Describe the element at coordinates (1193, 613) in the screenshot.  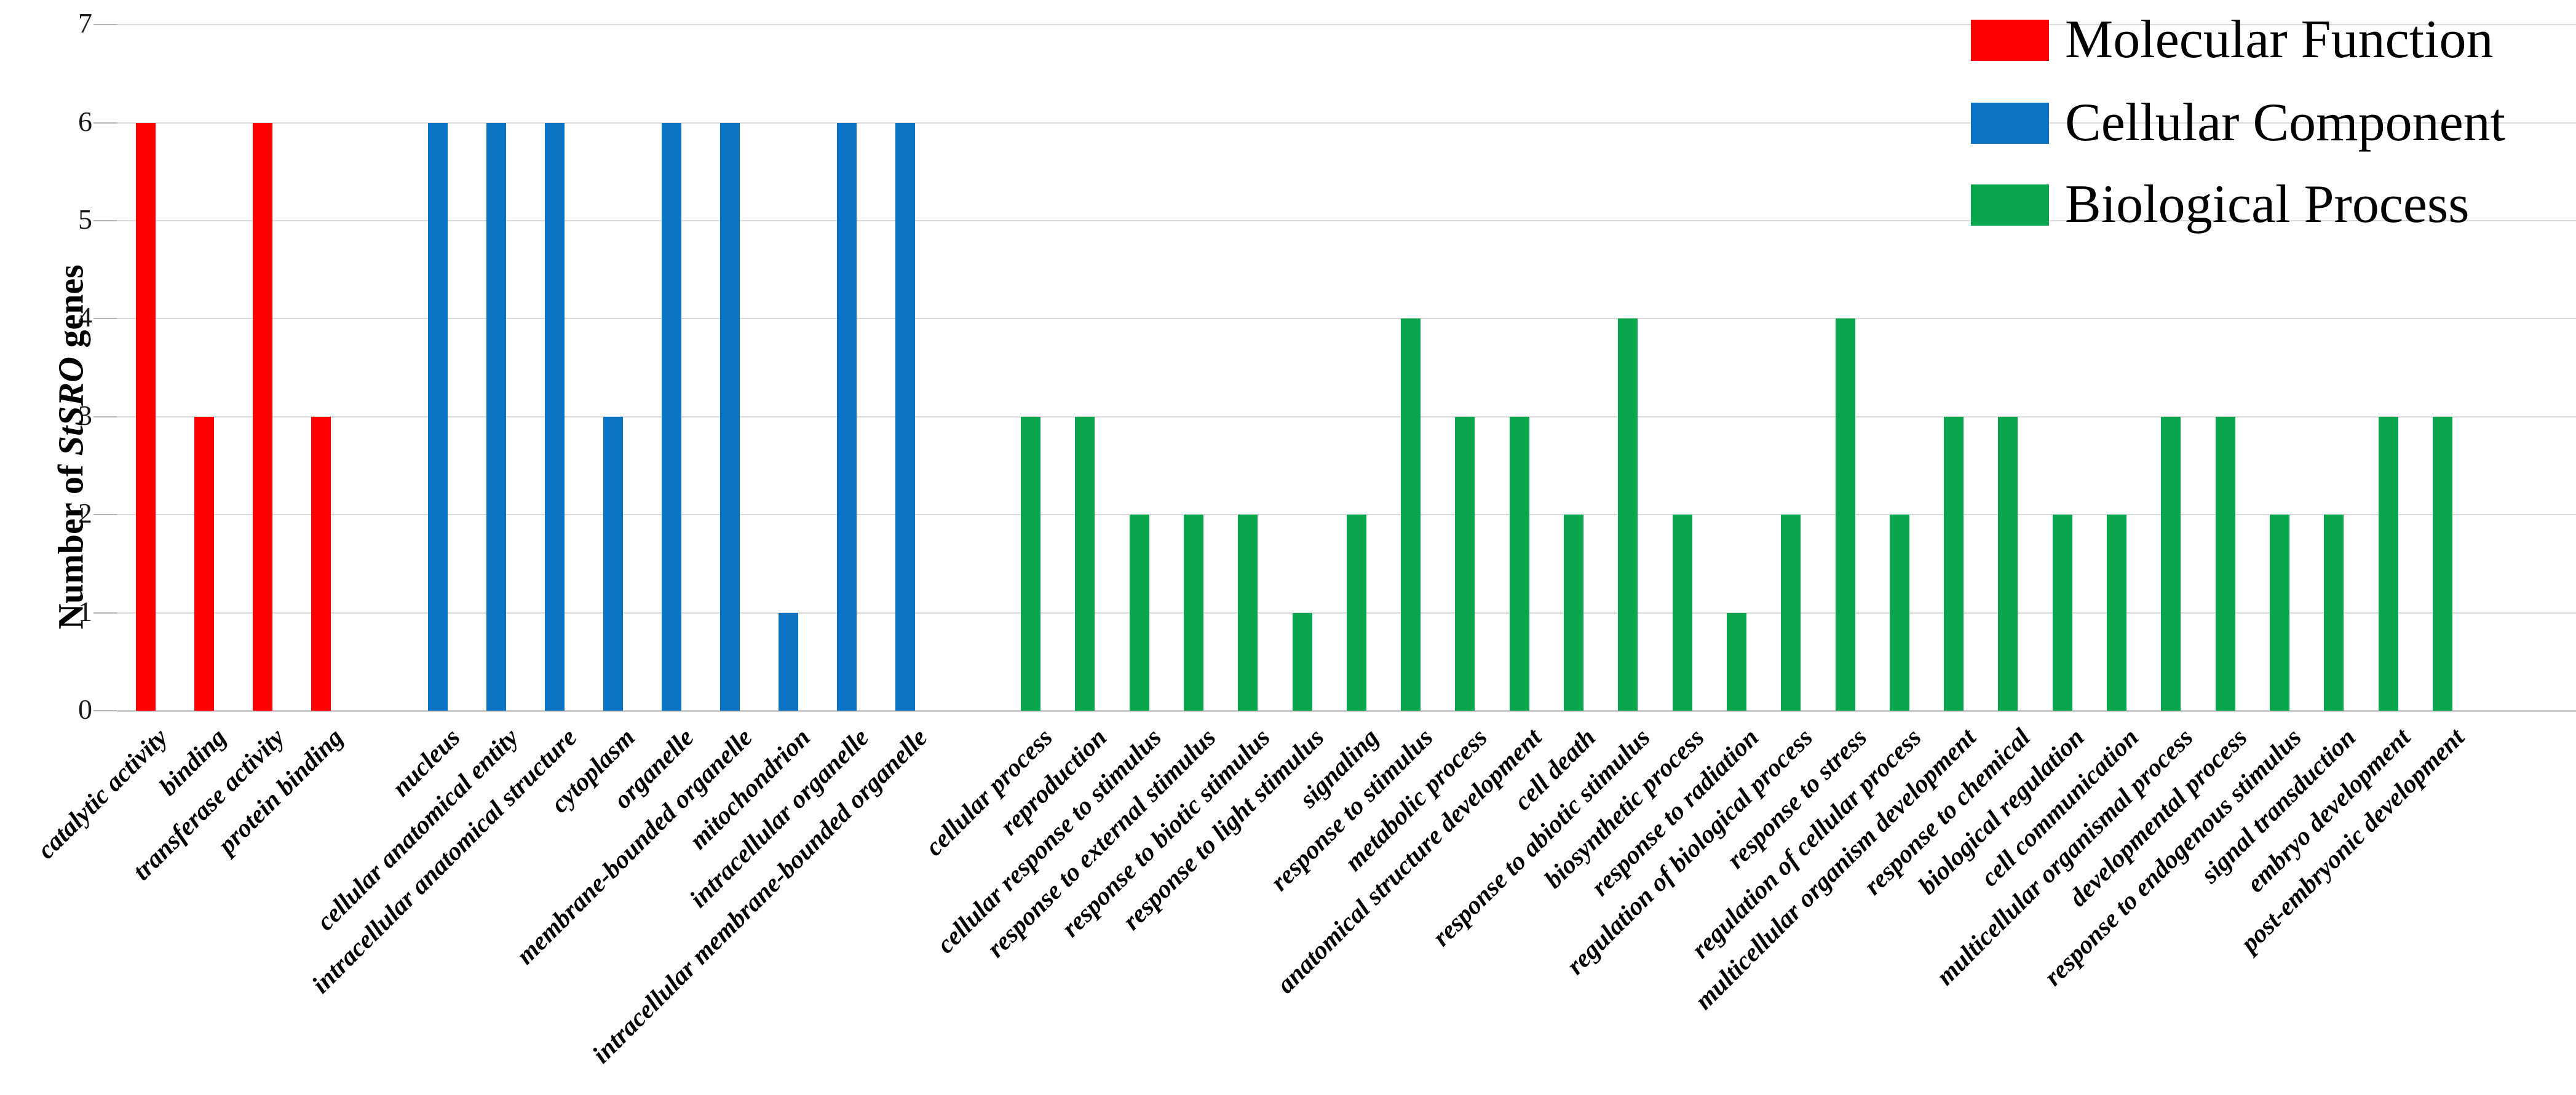
I see `bar-response-to-external-stimulus` at that location.